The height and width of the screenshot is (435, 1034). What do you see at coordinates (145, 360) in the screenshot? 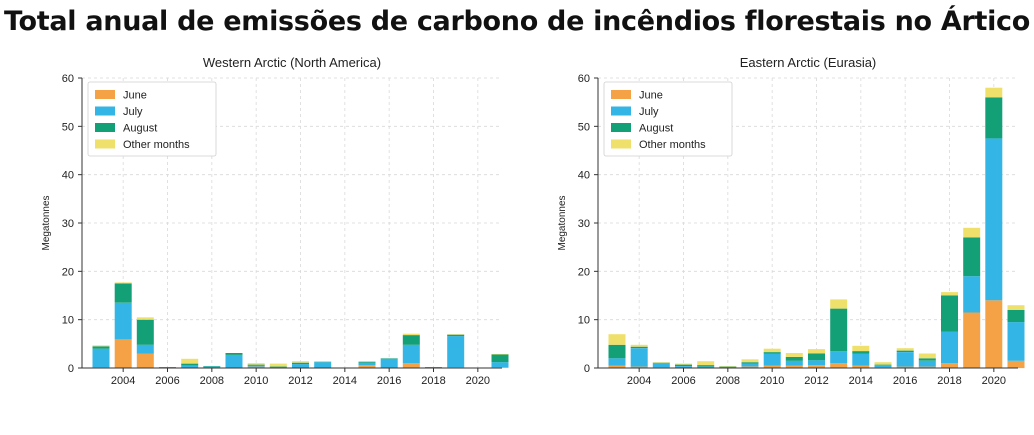
I see `bar-june-2005` at bounding box center [145, 360].